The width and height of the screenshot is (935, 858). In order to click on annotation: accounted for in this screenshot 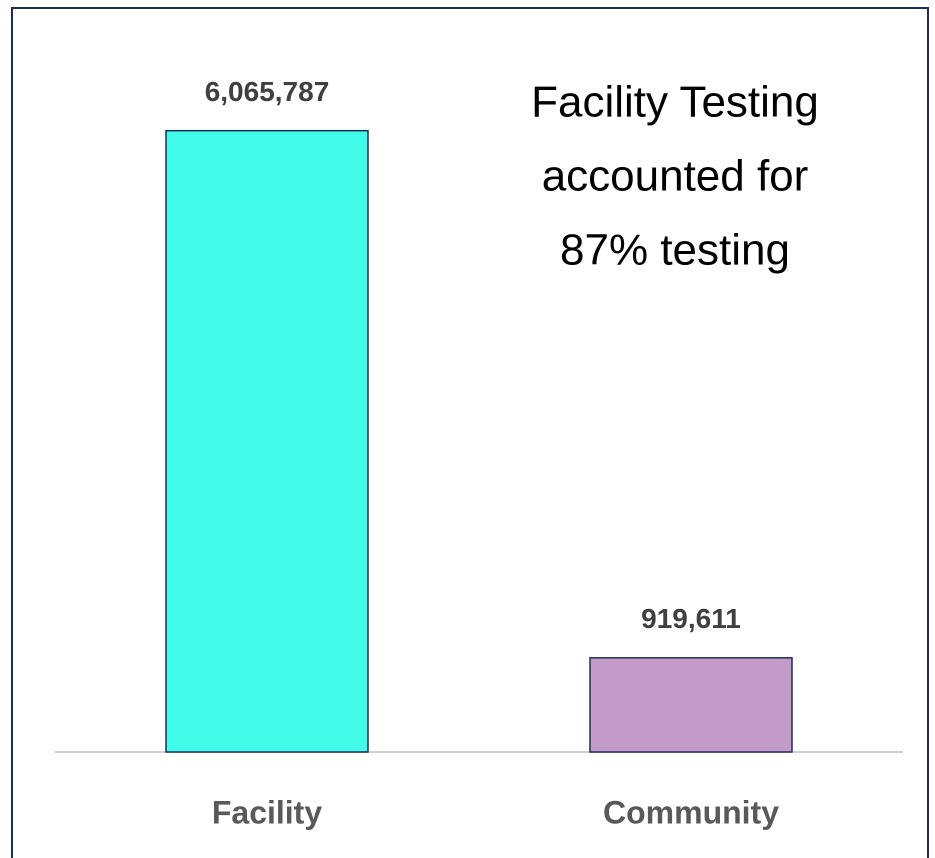, I will do `click(675, 176)`.